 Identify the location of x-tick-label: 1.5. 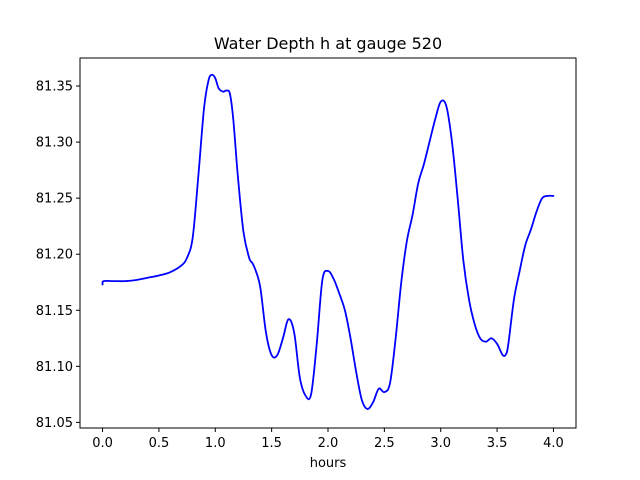
(271, 443).